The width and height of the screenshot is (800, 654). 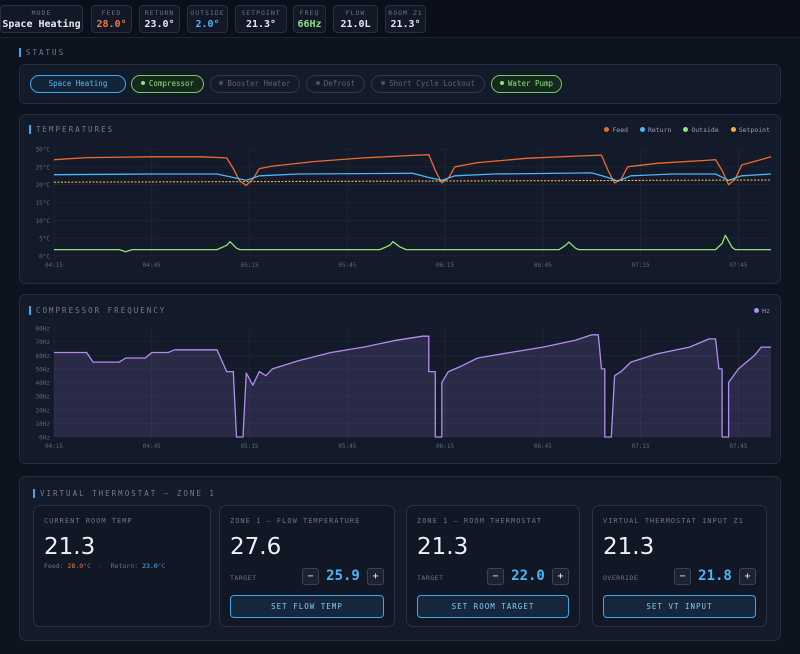 I want to click on status-pill-defrost: Defrost, so click(x=335, y=84).